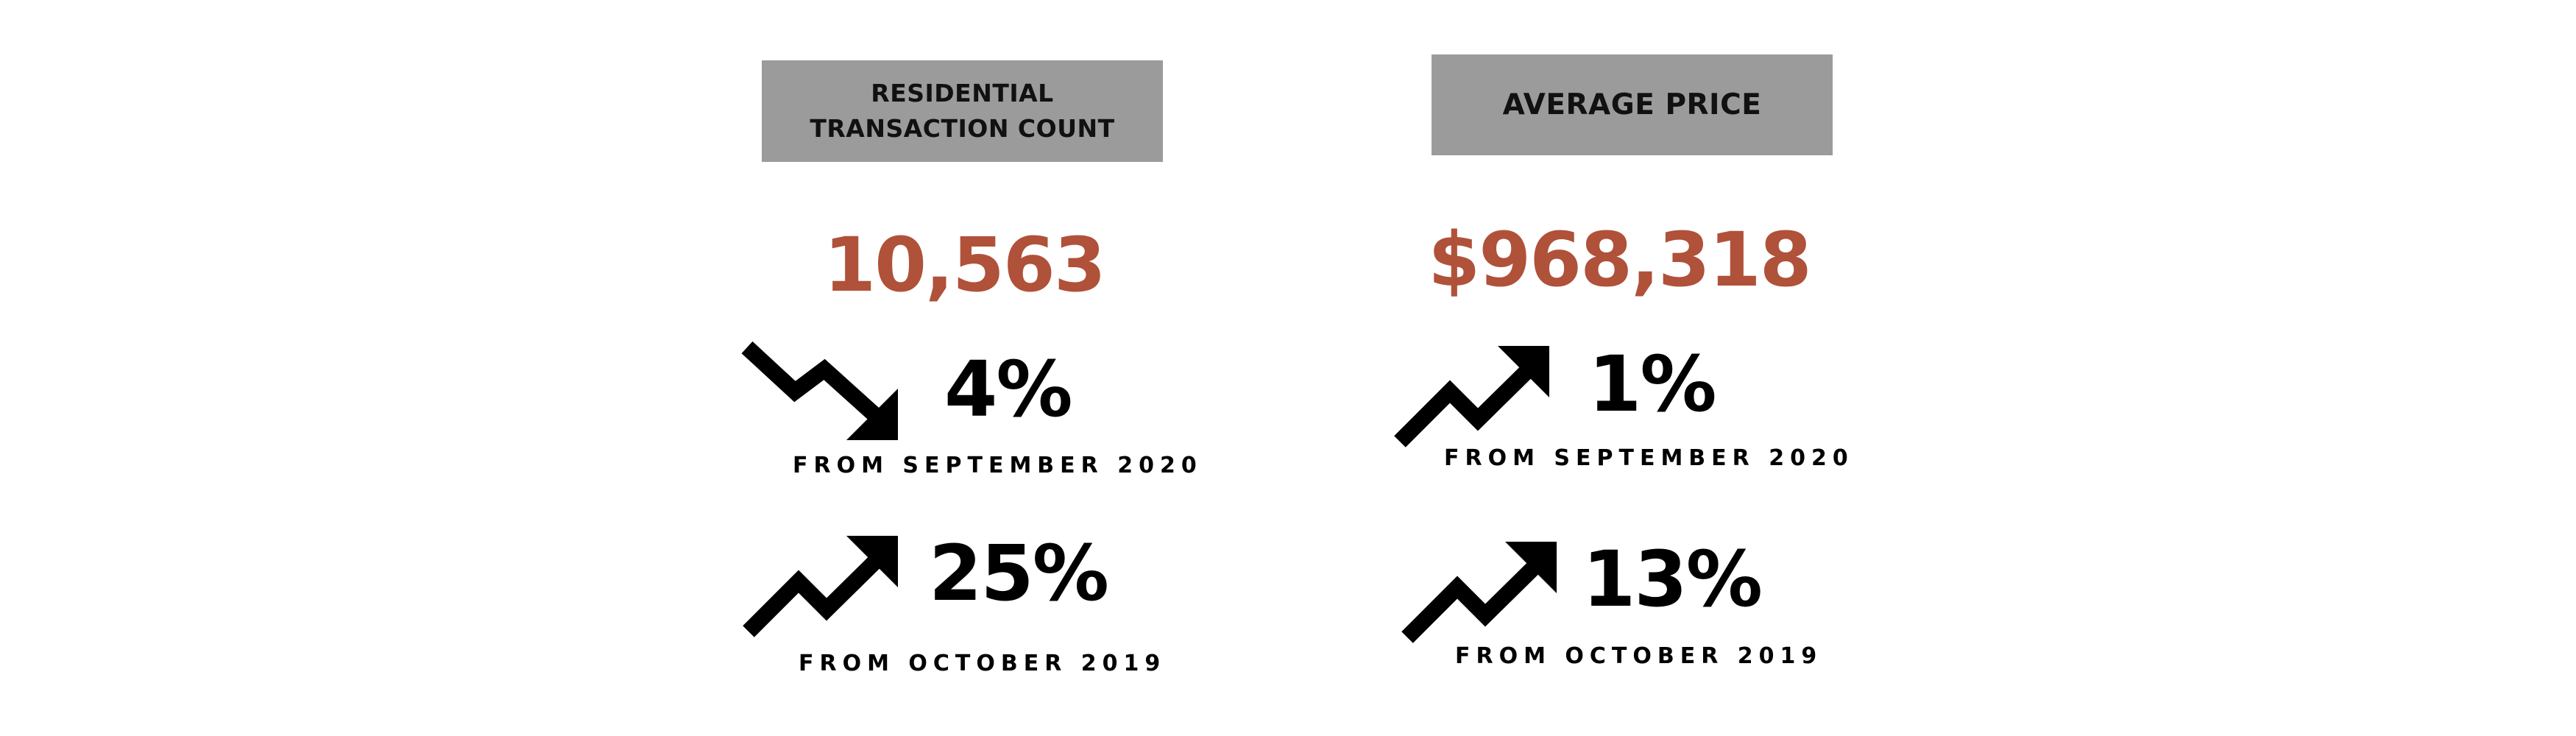 The height and width of the screenshot is (736, 2576). I want to click on trend-down-arrow-icon, so click(819, 390).